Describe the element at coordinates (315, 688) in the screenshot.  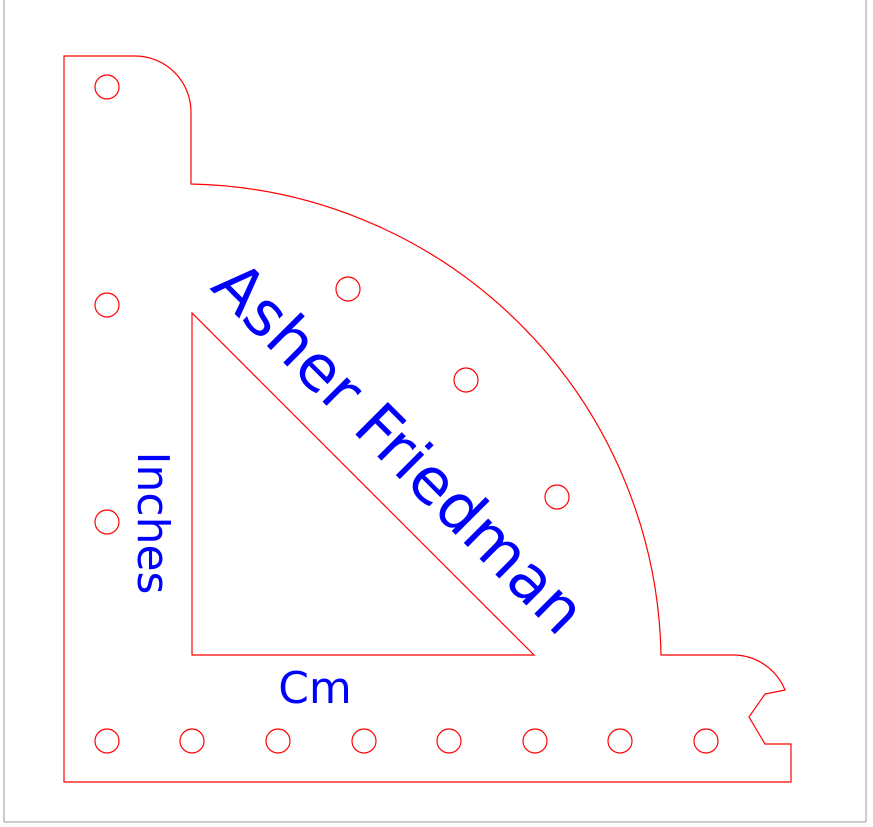
I see `engraved-cm-label: Cm` at that location.